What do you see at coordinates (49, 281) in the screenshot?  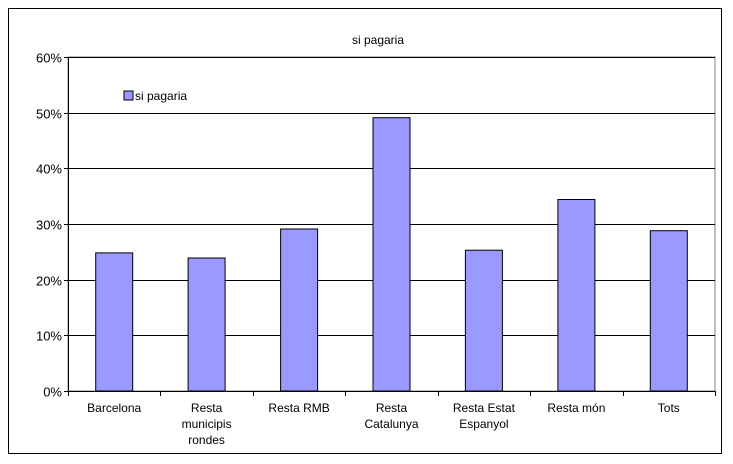 I see `y-tick-label: 20%` at bounding box center [49, 281].